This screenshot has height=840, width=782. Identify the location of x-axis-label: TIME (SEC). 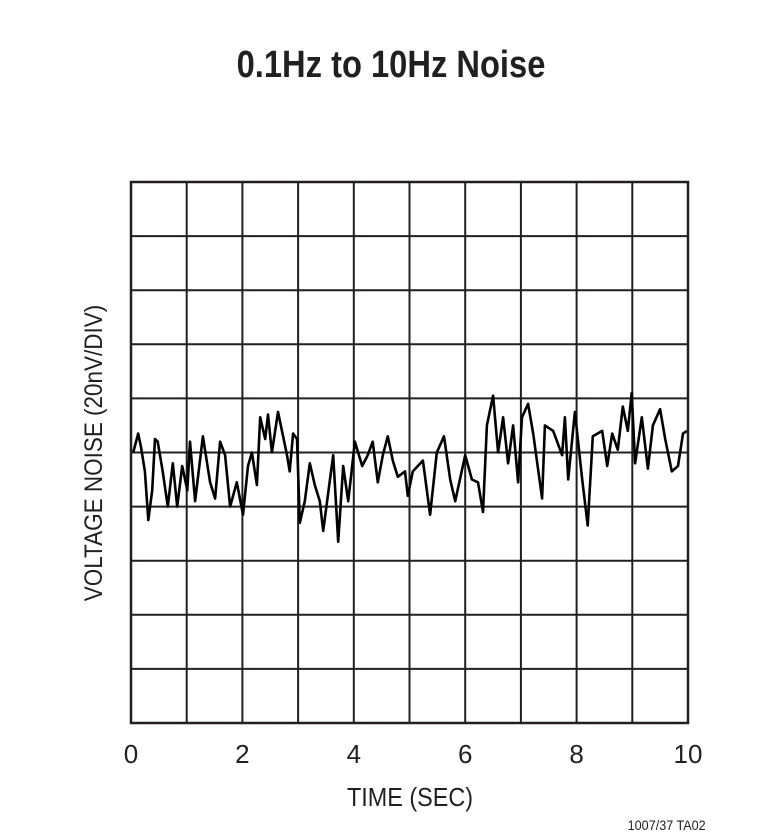
(410, 798).